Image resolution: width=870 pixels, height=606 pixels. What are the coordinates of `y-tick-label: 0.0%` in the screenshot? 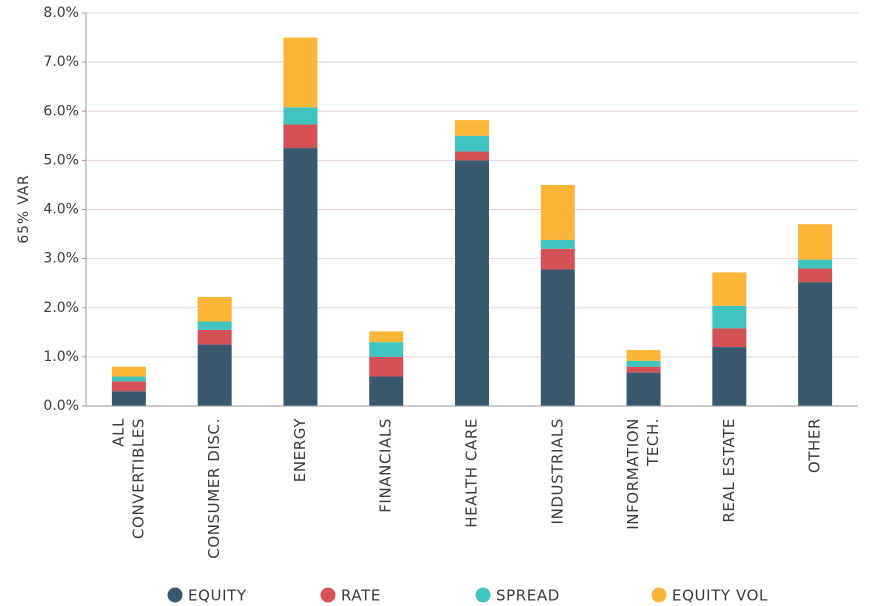 It's located at (61, 406).